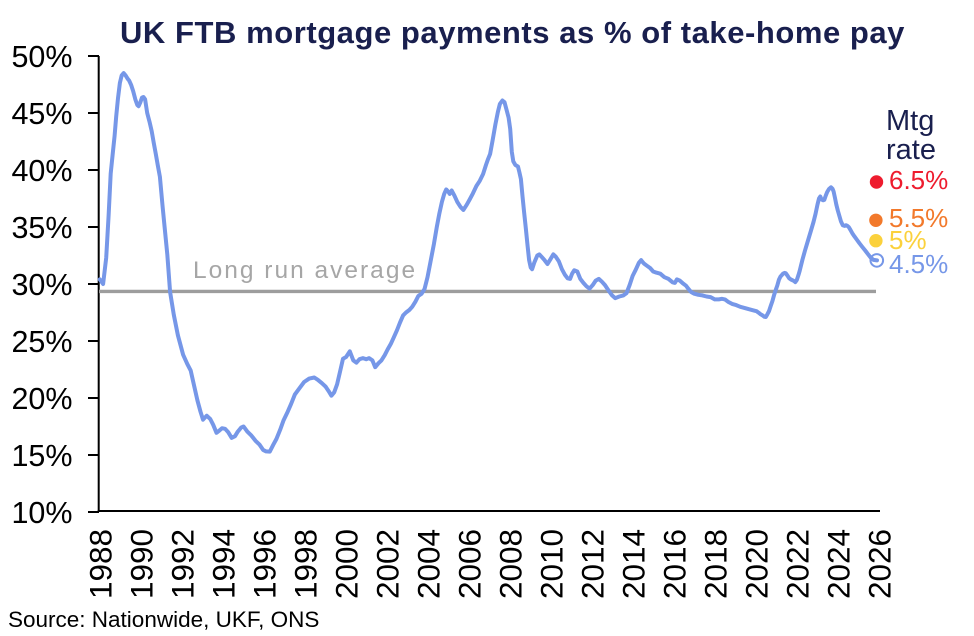  Describe the element at coordinates (223, 564) in the screenshot. I see `svg-text: 1994` at that location.